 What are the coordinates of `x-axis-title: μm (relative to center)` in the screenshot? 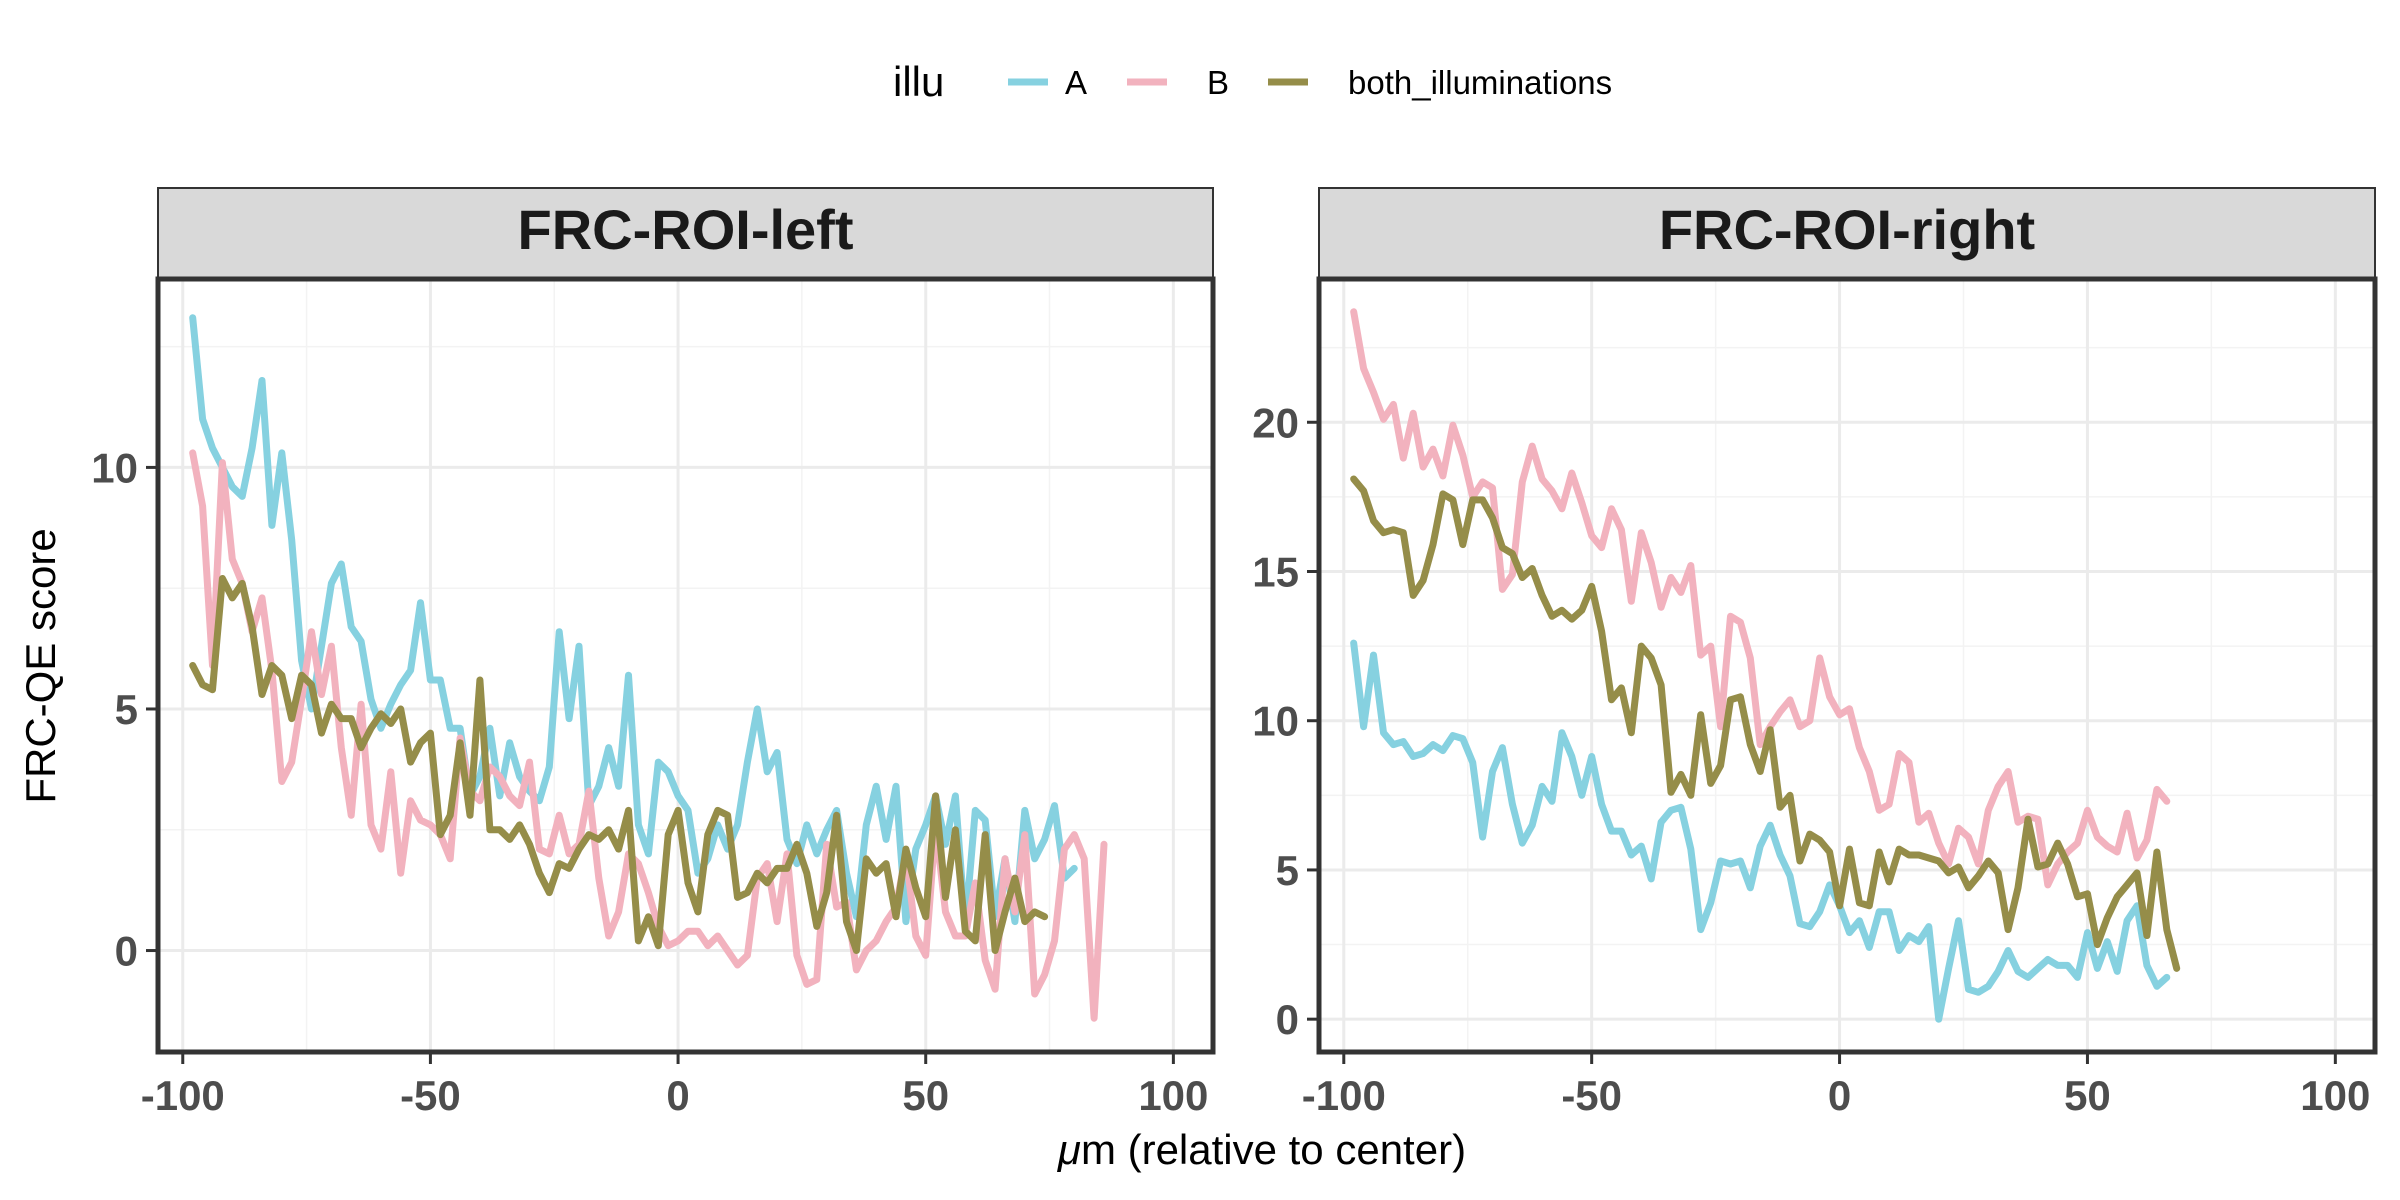 It's located at (1261, 1149).